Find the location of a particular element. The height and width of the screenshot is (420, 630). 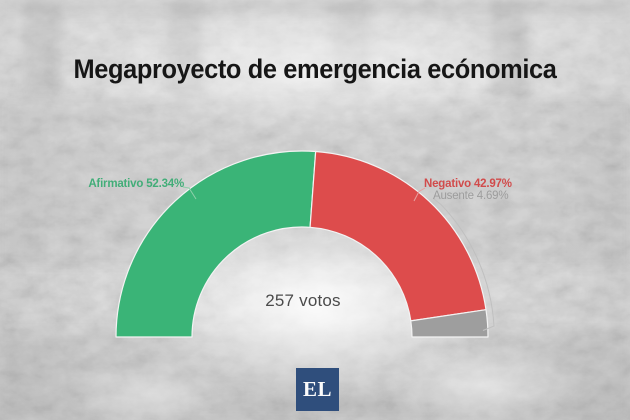

label-ausente: Ausente 4.69% is located at coordinates (471, 196).